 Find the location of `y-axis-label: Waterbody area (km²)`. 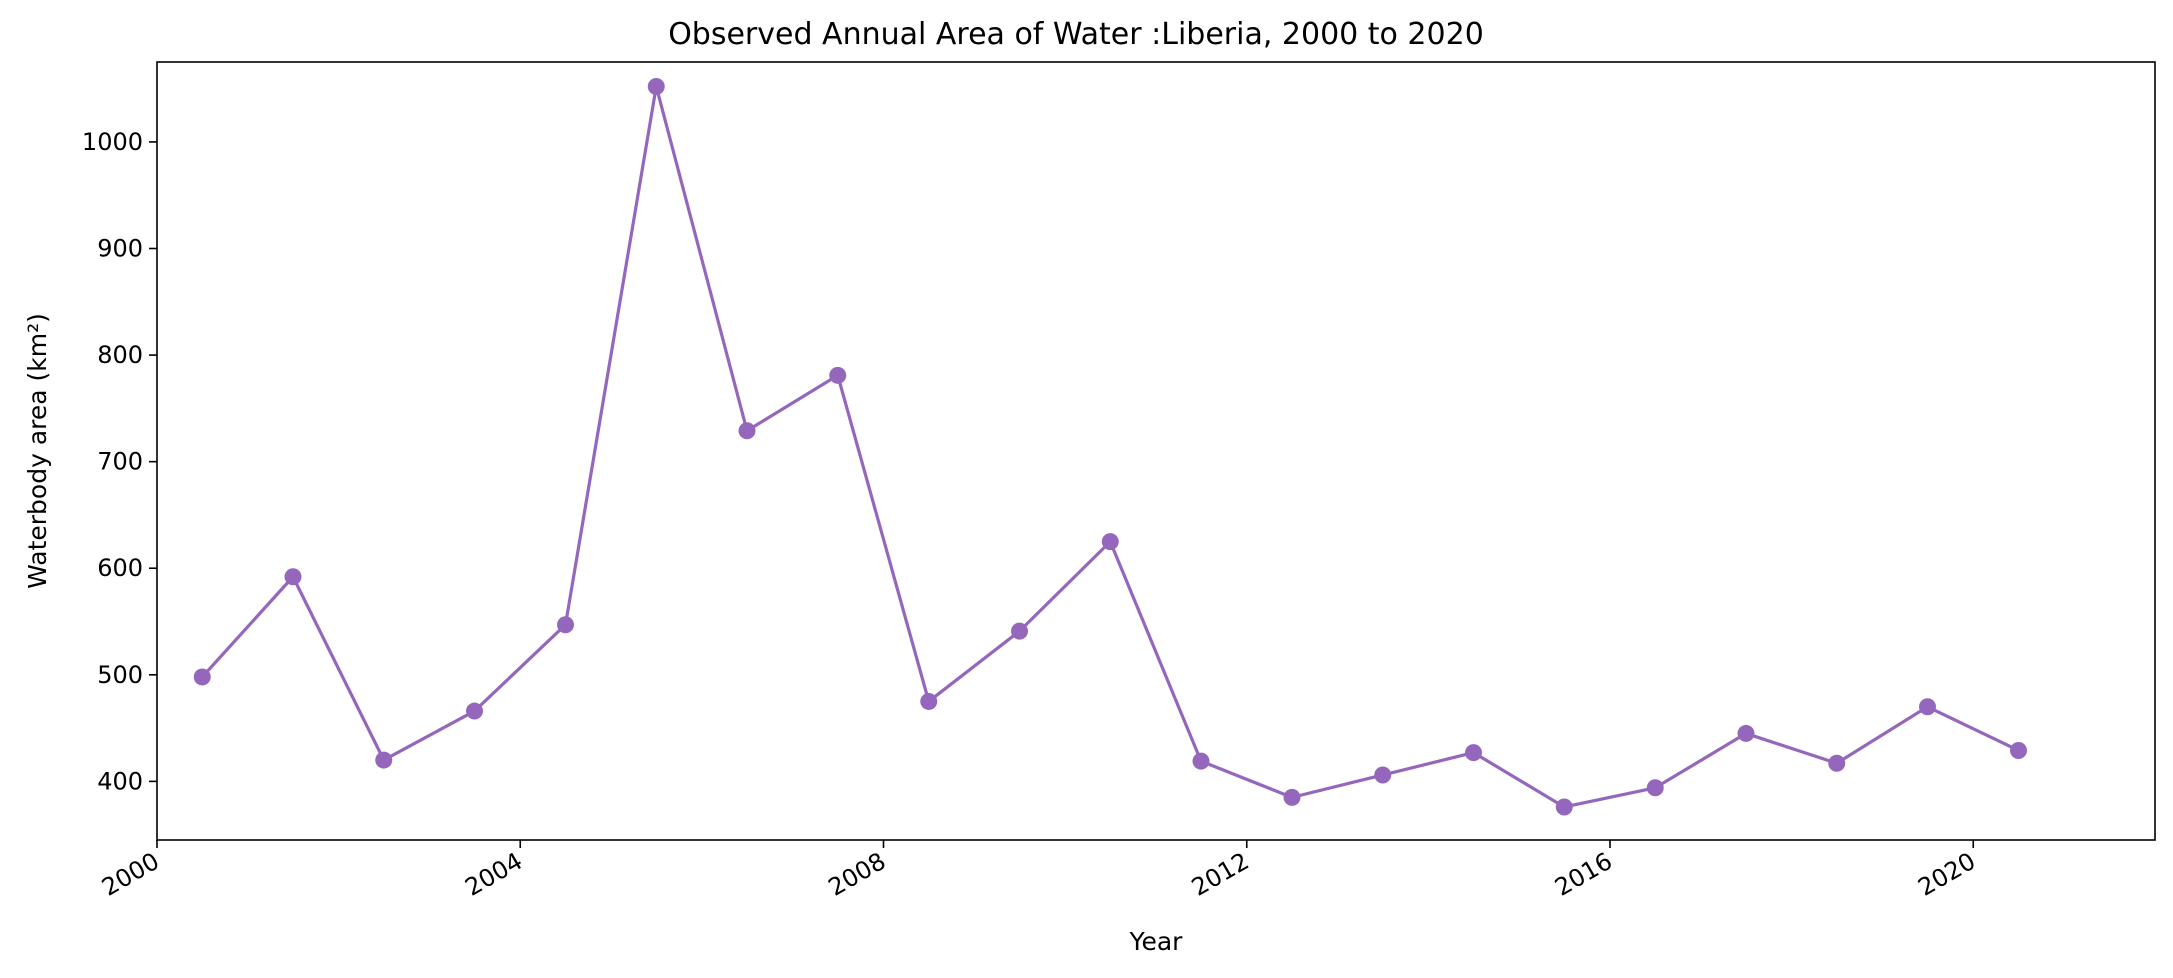

y-axis-label: Waterbody area (km²) is located at coordinates (37, 451).